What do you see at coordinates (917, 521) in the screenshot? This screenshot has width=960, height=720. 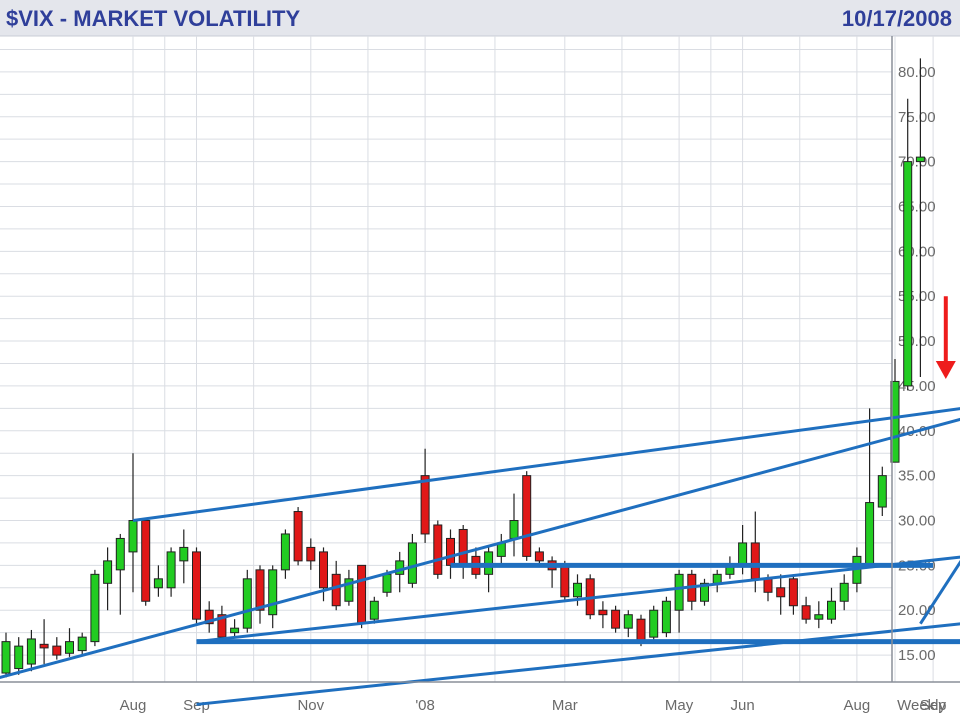 I see `y-tick-label: 30.00` at bounding box center [917, 521].